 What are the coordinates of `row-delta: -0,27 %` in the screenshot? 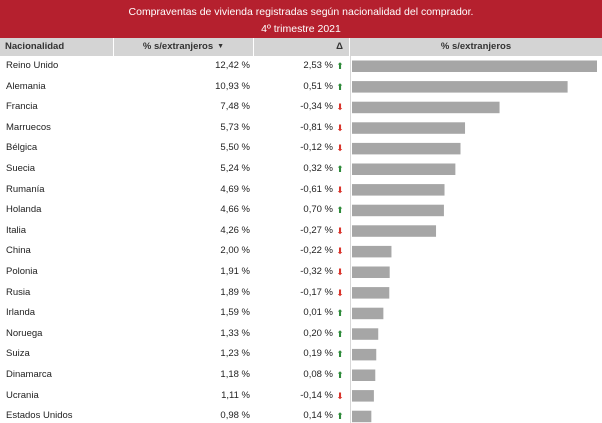 It's located at (316, 230).